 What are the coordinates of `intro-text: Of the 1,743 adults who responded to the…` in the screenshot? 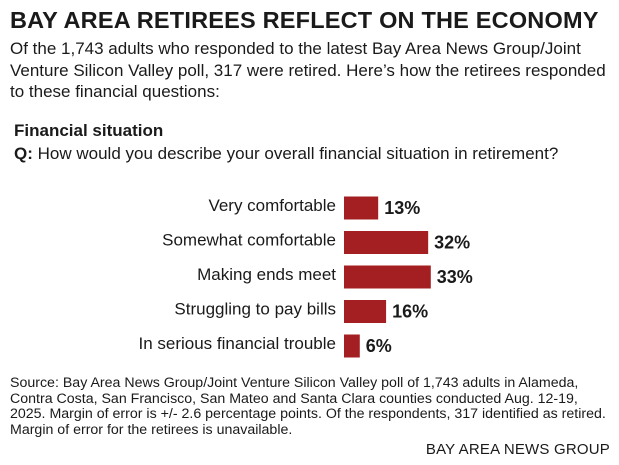 It's located at (308, 70).